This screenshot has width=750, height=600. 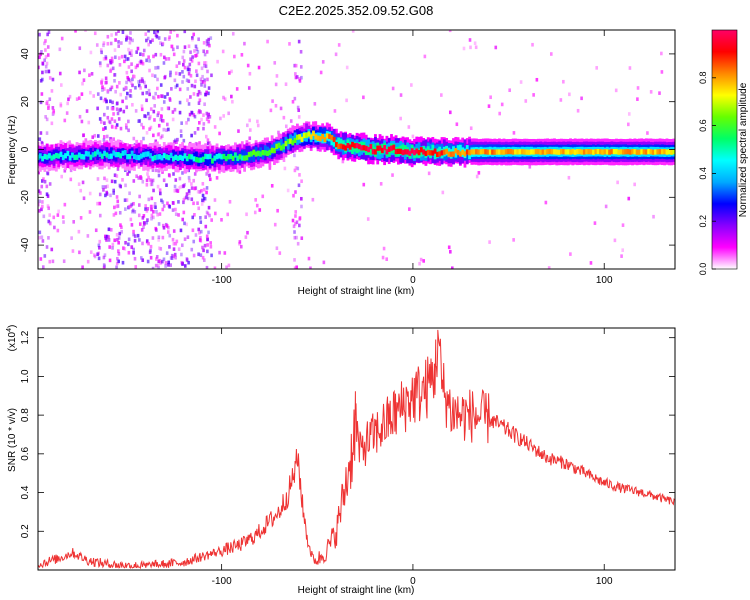 What do you see at coordinates (413, 581) in the screenshot?
I see `x-tick-label: 0` at bounding box center [413, 581].